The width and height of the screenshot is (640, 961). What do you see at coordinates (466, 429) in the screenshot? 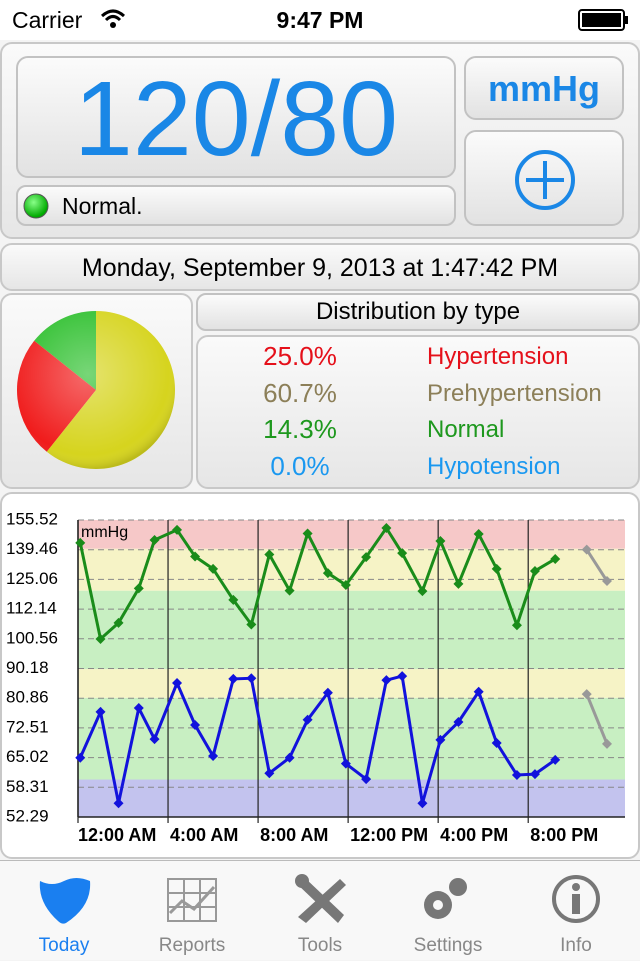
I see `category-label: Normal` at bounding box center [466, 429].